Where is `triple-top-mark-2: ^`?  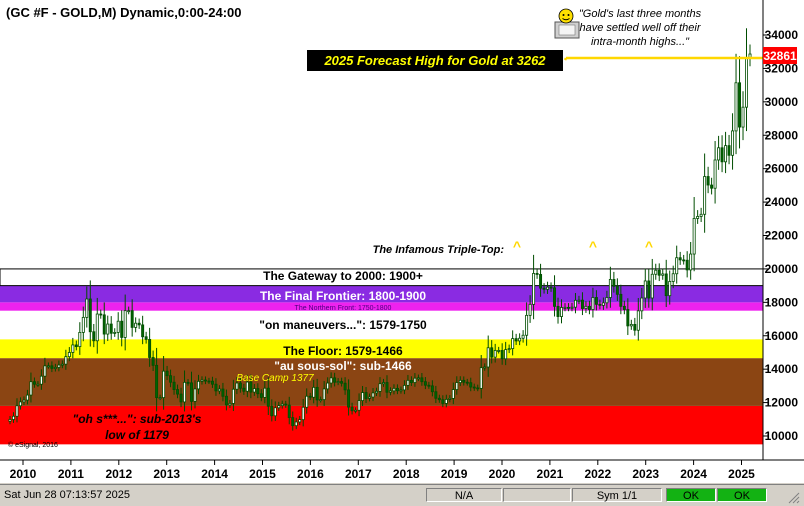
triple-top-mark-2: ^ is located at coordinates (593, 246).